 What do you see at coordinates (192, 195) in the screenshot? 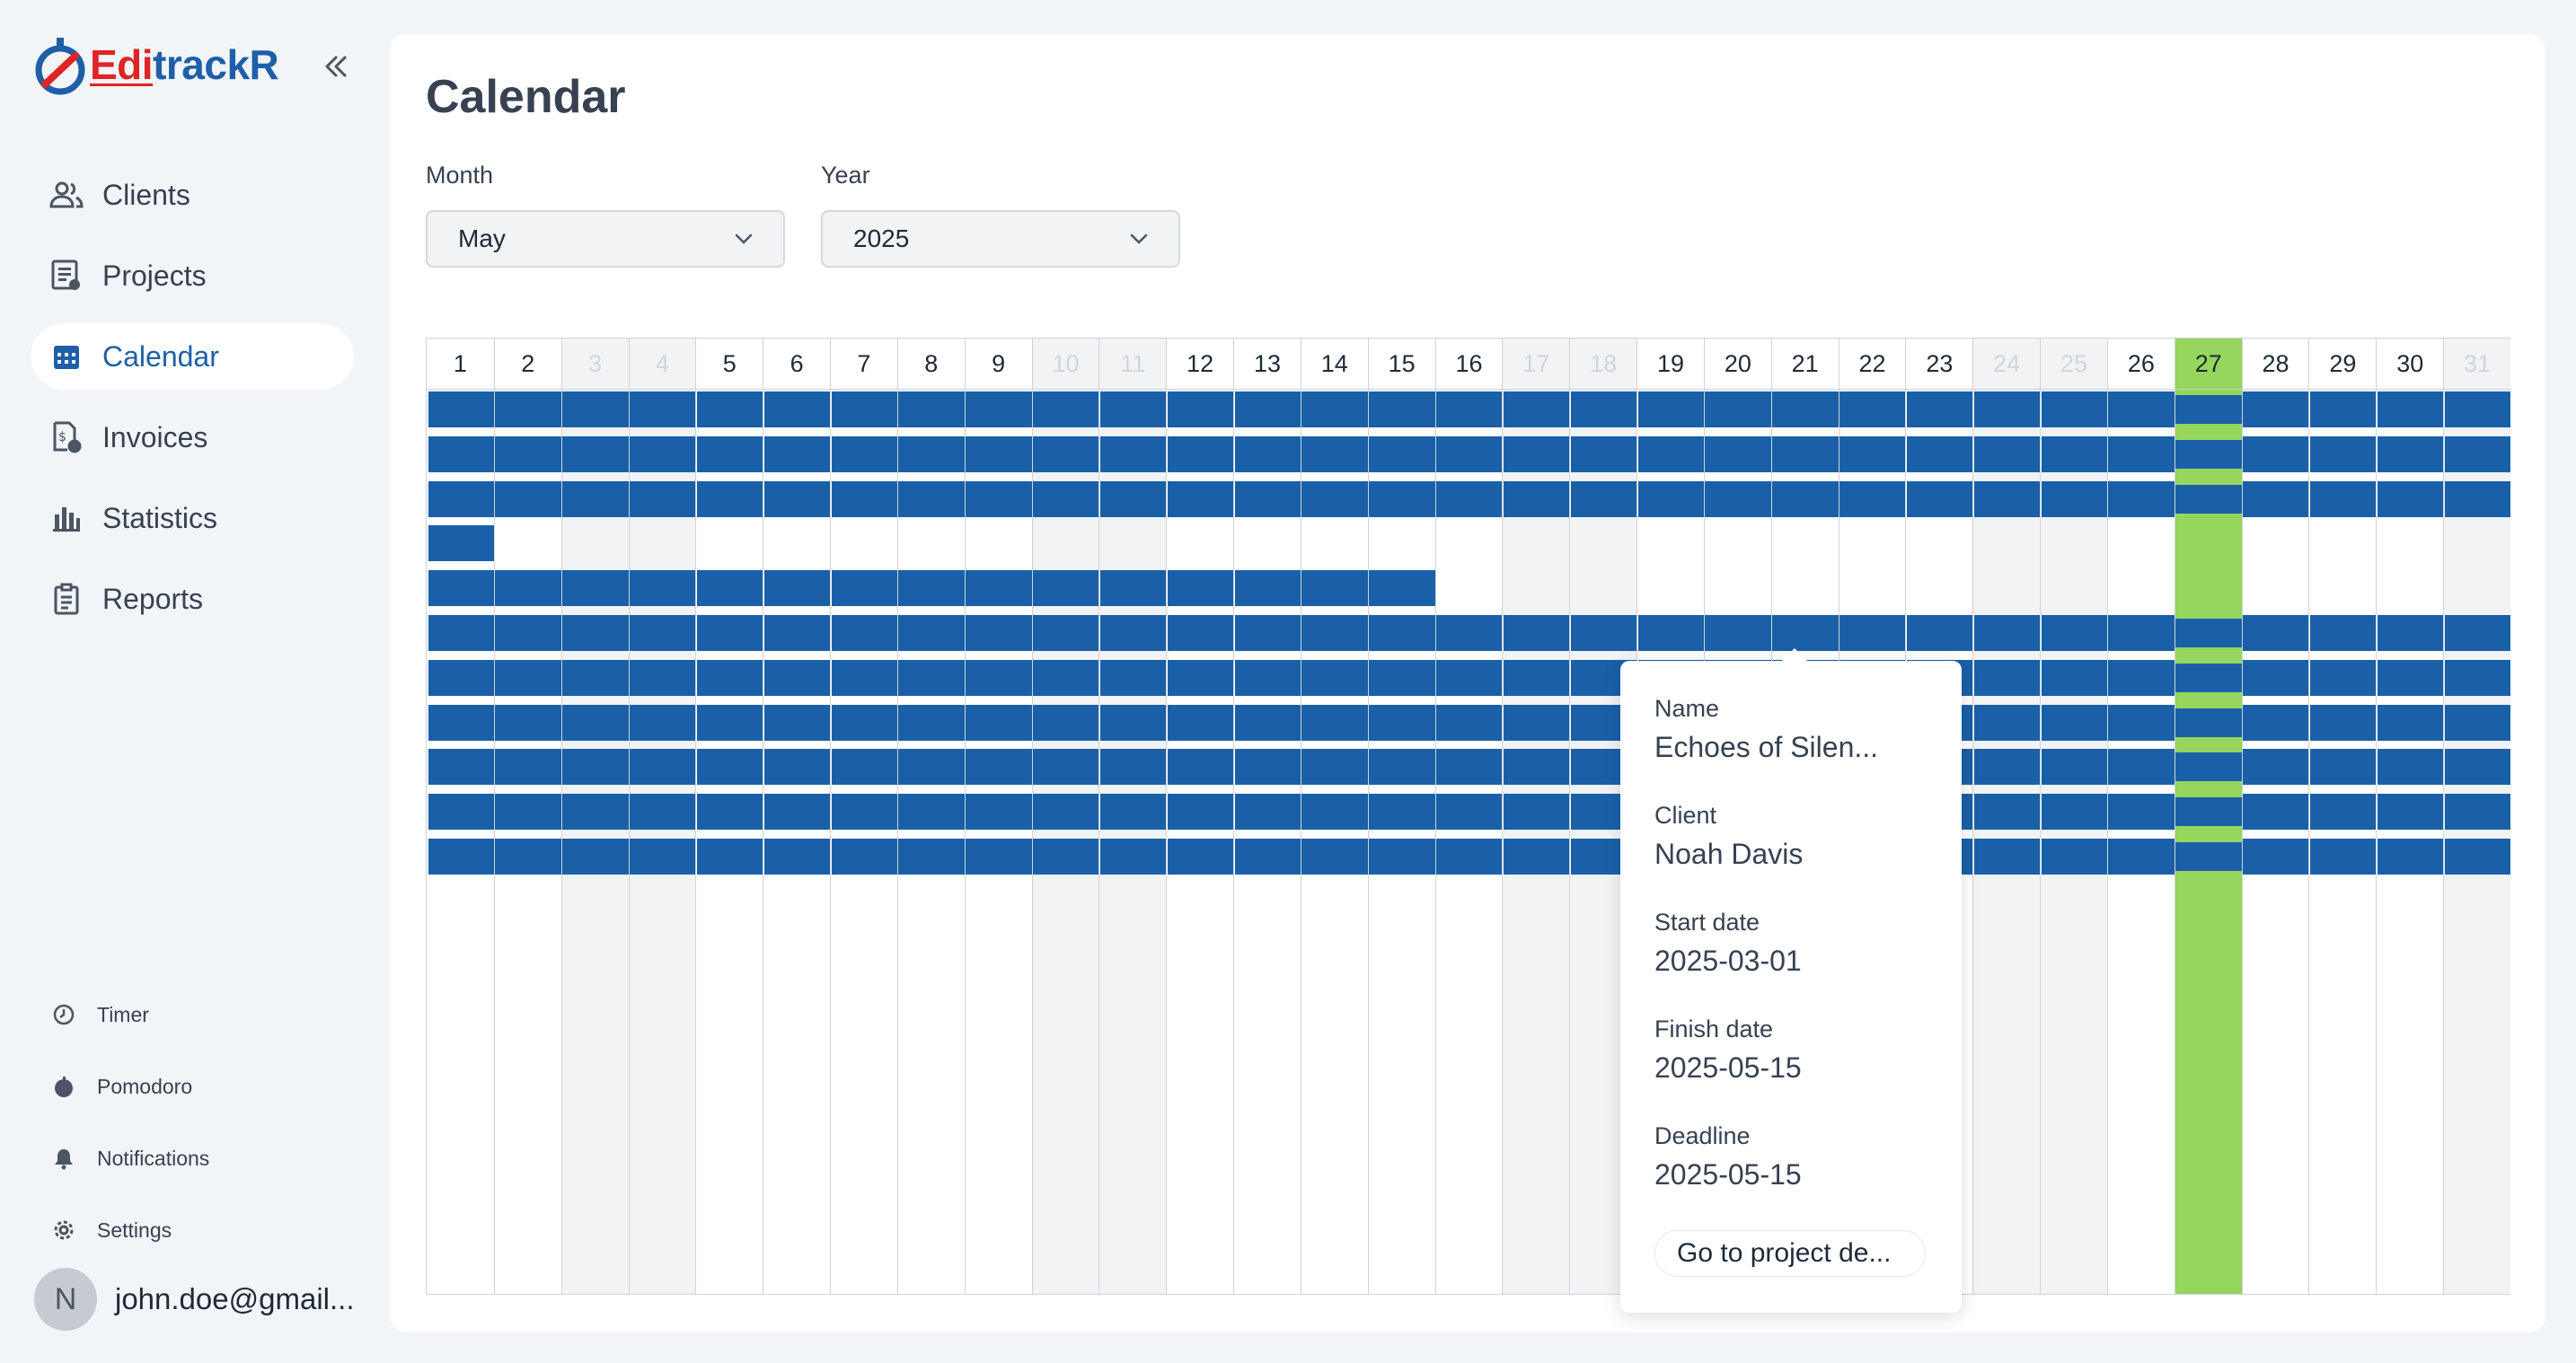
I see `nav-item-clients: Clients` at bounding box center [192, 195].